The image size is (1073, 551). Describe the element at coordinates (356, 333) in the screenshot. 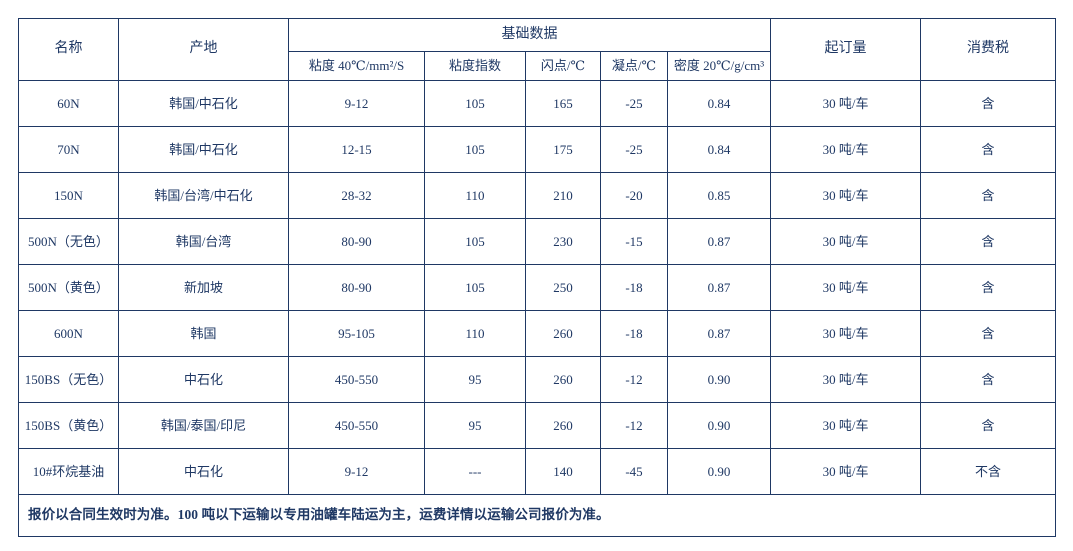

I see `cell-viscosity: 95-105` at that location.